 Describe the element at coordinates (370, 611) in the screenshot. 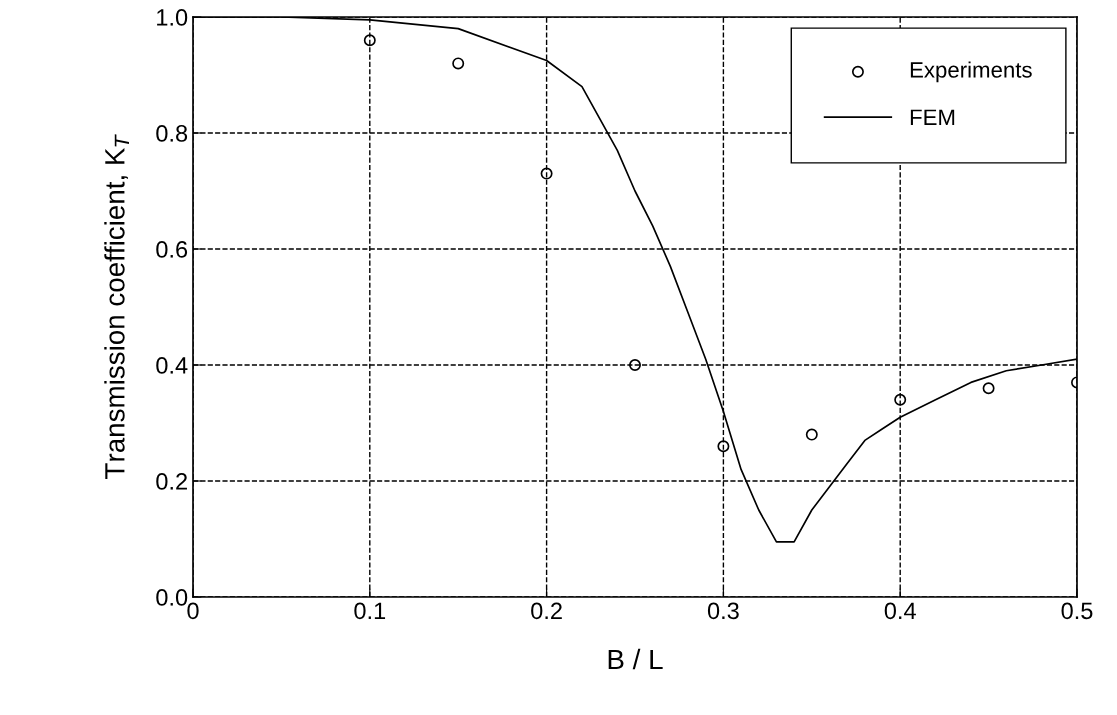

I see `x-tick-label: 0.1` at that location.